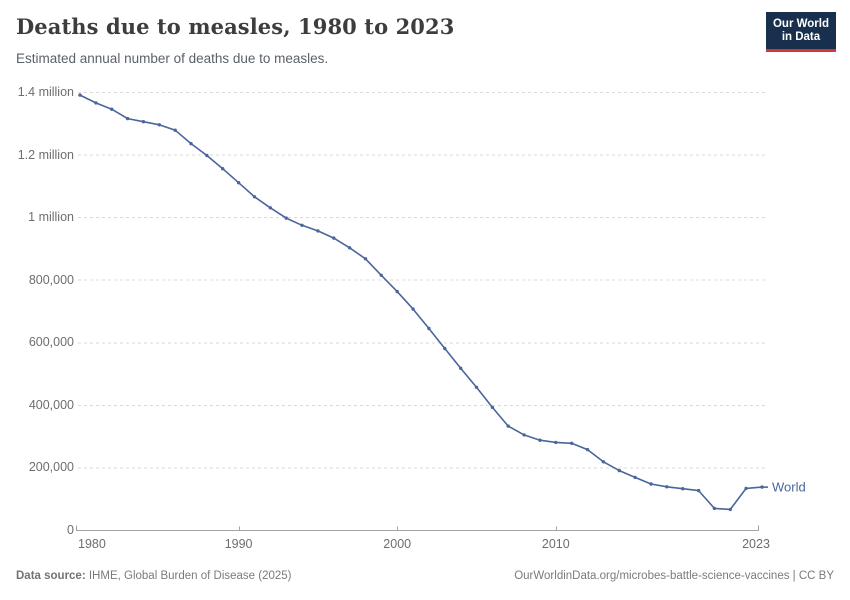 This screenshot has width=850, height=600. I want to click on x-axis-label-2023: 2023, so click(756, 544).